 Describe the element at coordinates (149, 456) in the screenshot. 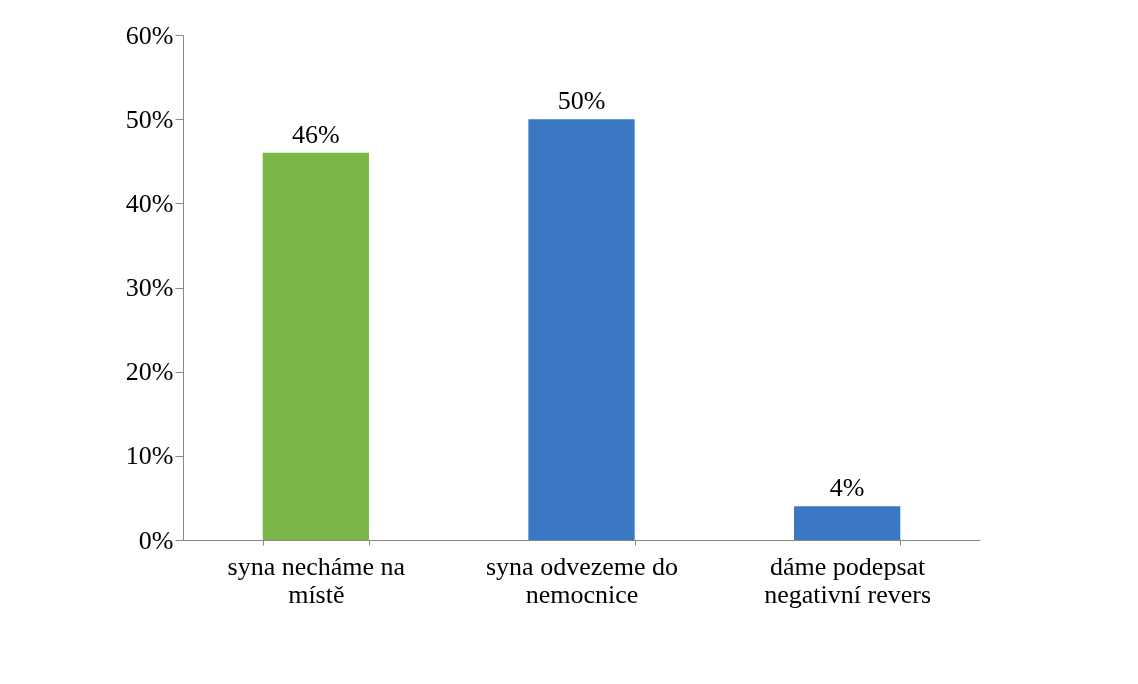

I see `y-tick-label: 10%` at that location.